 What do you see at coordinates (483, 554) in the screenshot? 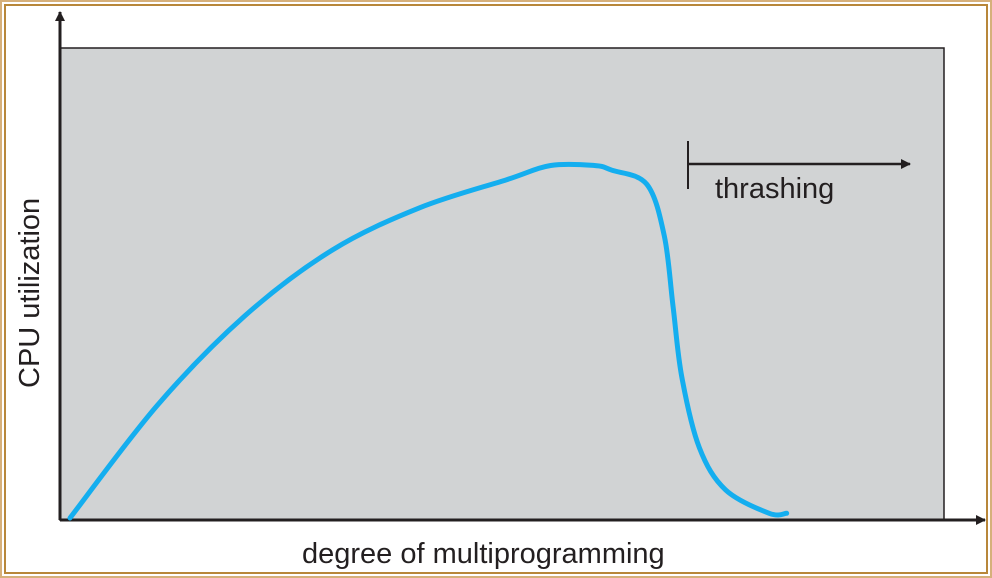
I see `x-axis-label: degree of multiprogramming` at bounding box center [483, 554].